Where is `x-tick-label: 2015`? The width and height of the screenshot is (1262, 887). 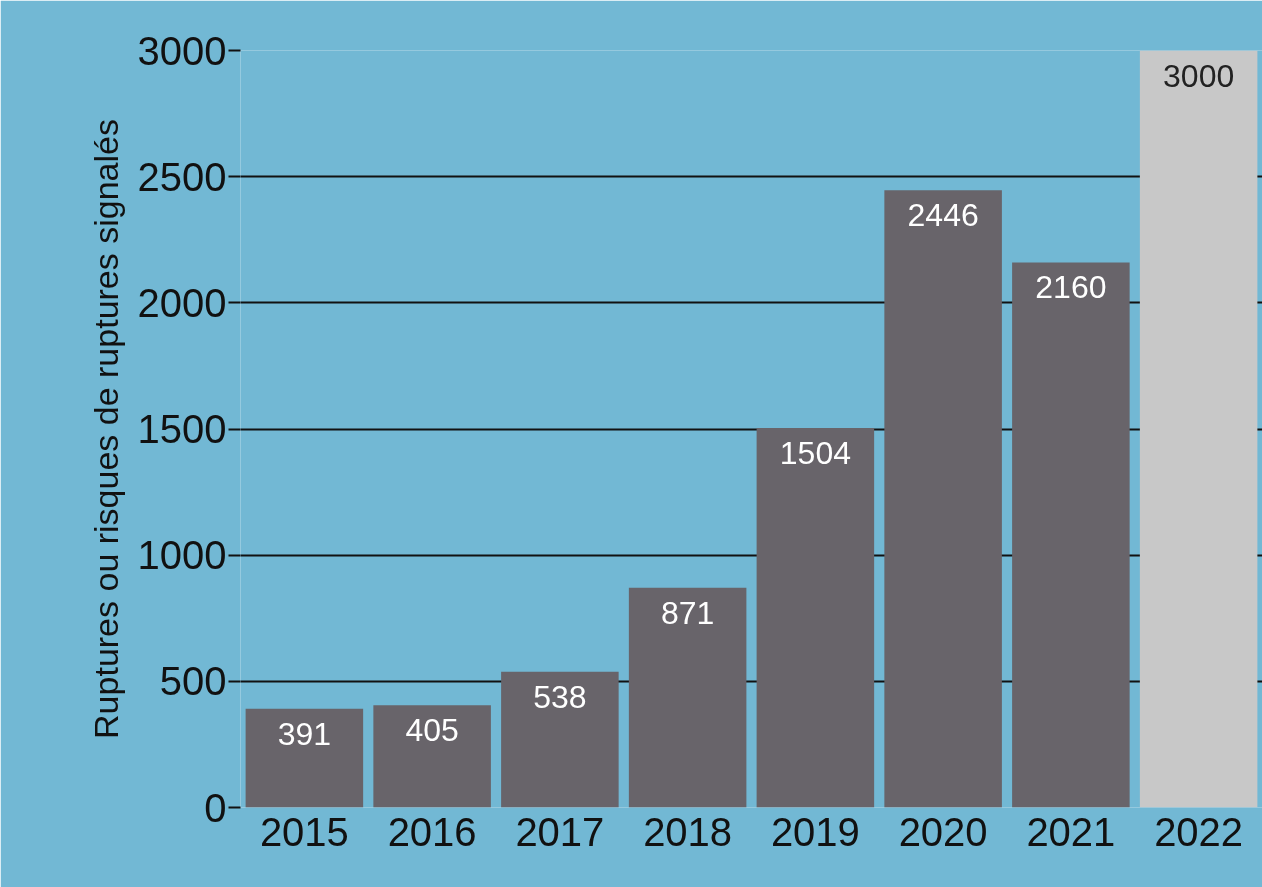
x-tick-label: 2015 is located at coordinates (304, 831).